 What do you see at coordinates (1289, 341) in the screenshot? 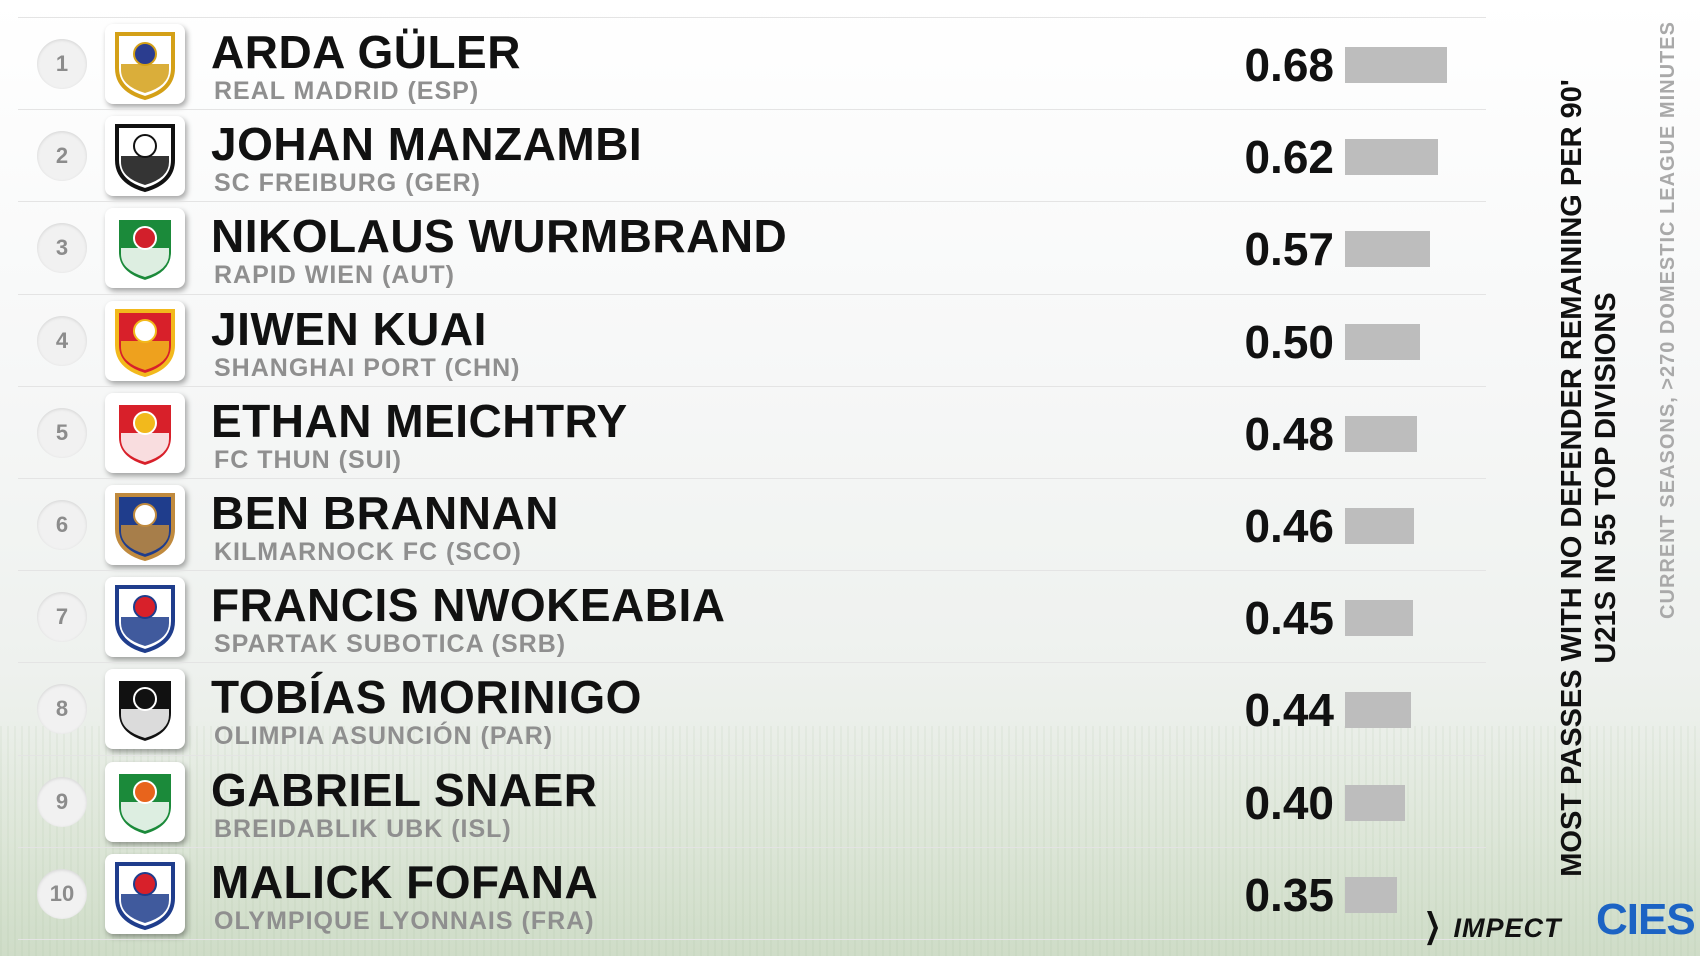
I see `data-label: 0.50` at bounding box center [1289, 341].